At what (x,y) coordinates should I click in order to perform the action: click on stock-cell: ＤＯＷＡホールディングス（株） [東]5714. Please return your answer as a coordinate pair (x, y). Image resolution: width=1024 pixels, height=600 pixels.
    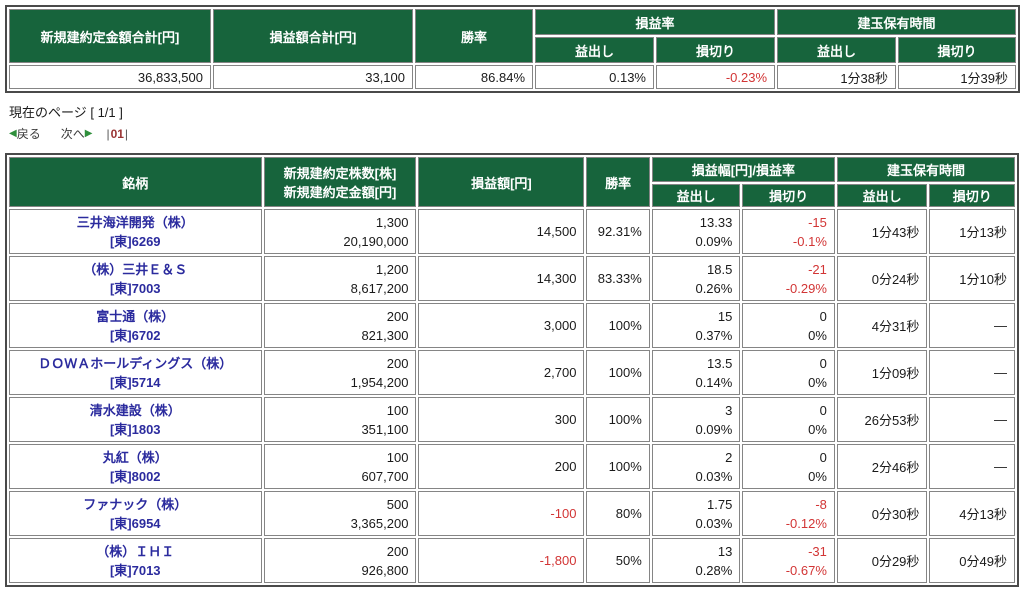
    Looking at the image, I should click on (135, 372).